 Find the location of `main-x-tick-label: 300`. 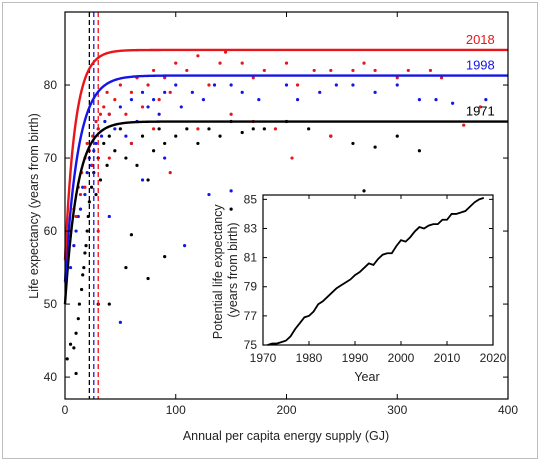

main-x-tick-label: 300 is located at coordinates (397, 410).